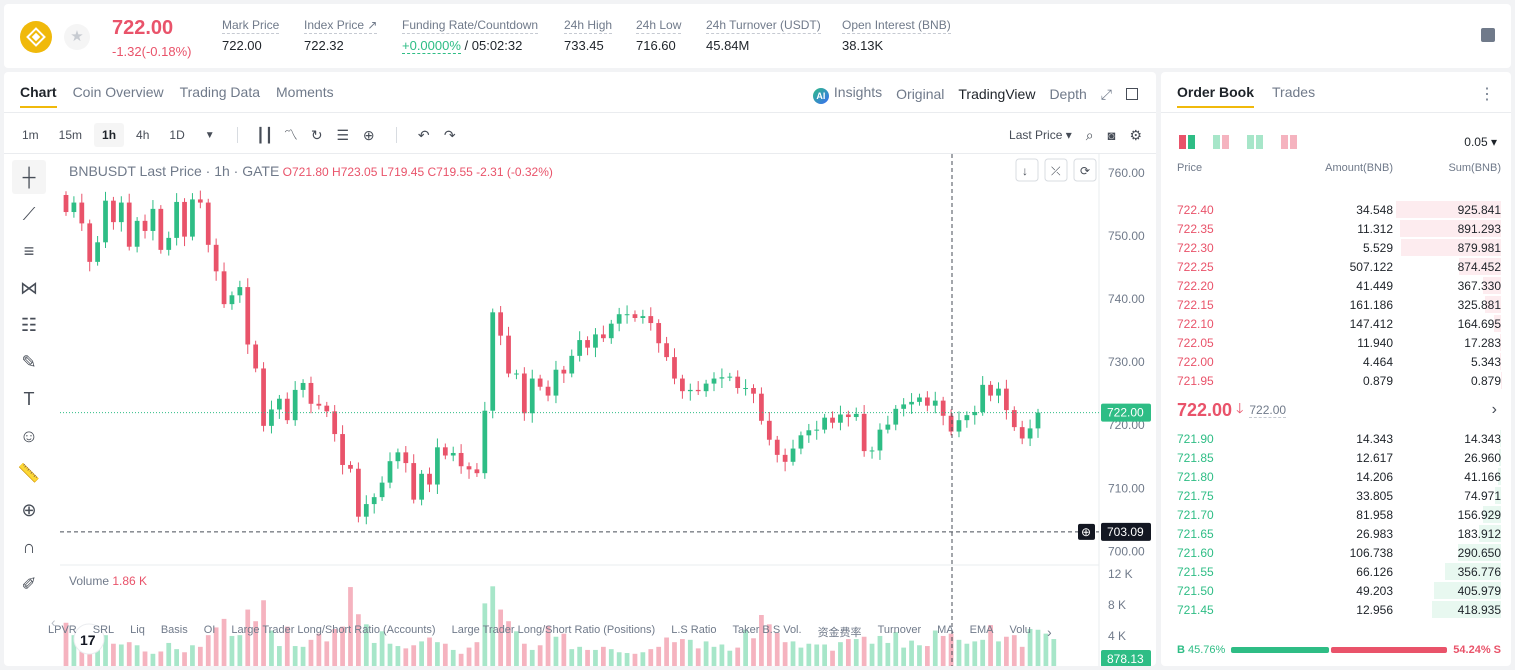 This screenshot has width=1515, height=670. I want to click on tab-trades: Trades, so click(1294, 92).